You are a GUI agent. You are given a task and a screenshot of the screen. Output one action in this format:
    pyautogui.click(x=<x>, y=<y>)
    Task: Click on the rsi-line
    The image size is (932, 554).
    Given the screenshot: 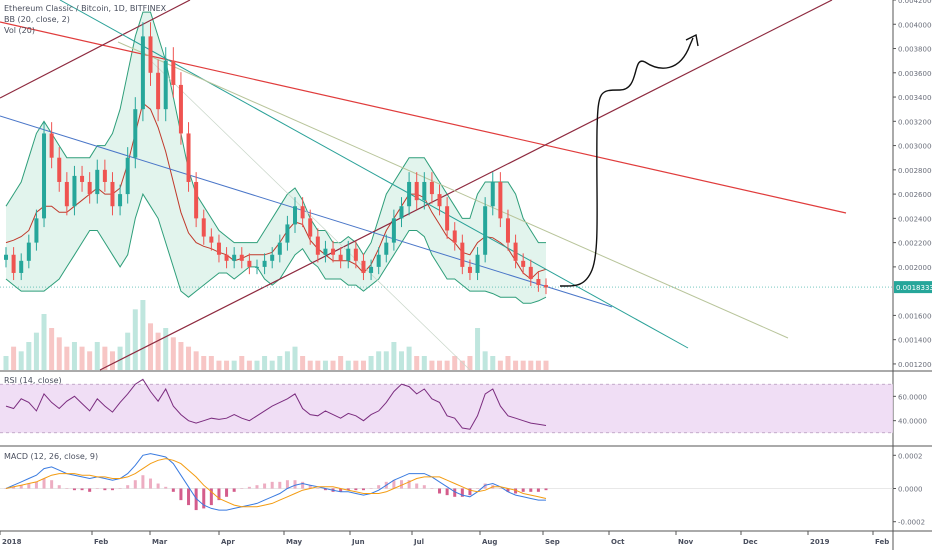 What is the action you would take?
    pyautogui.click(x=276, y=404)
    